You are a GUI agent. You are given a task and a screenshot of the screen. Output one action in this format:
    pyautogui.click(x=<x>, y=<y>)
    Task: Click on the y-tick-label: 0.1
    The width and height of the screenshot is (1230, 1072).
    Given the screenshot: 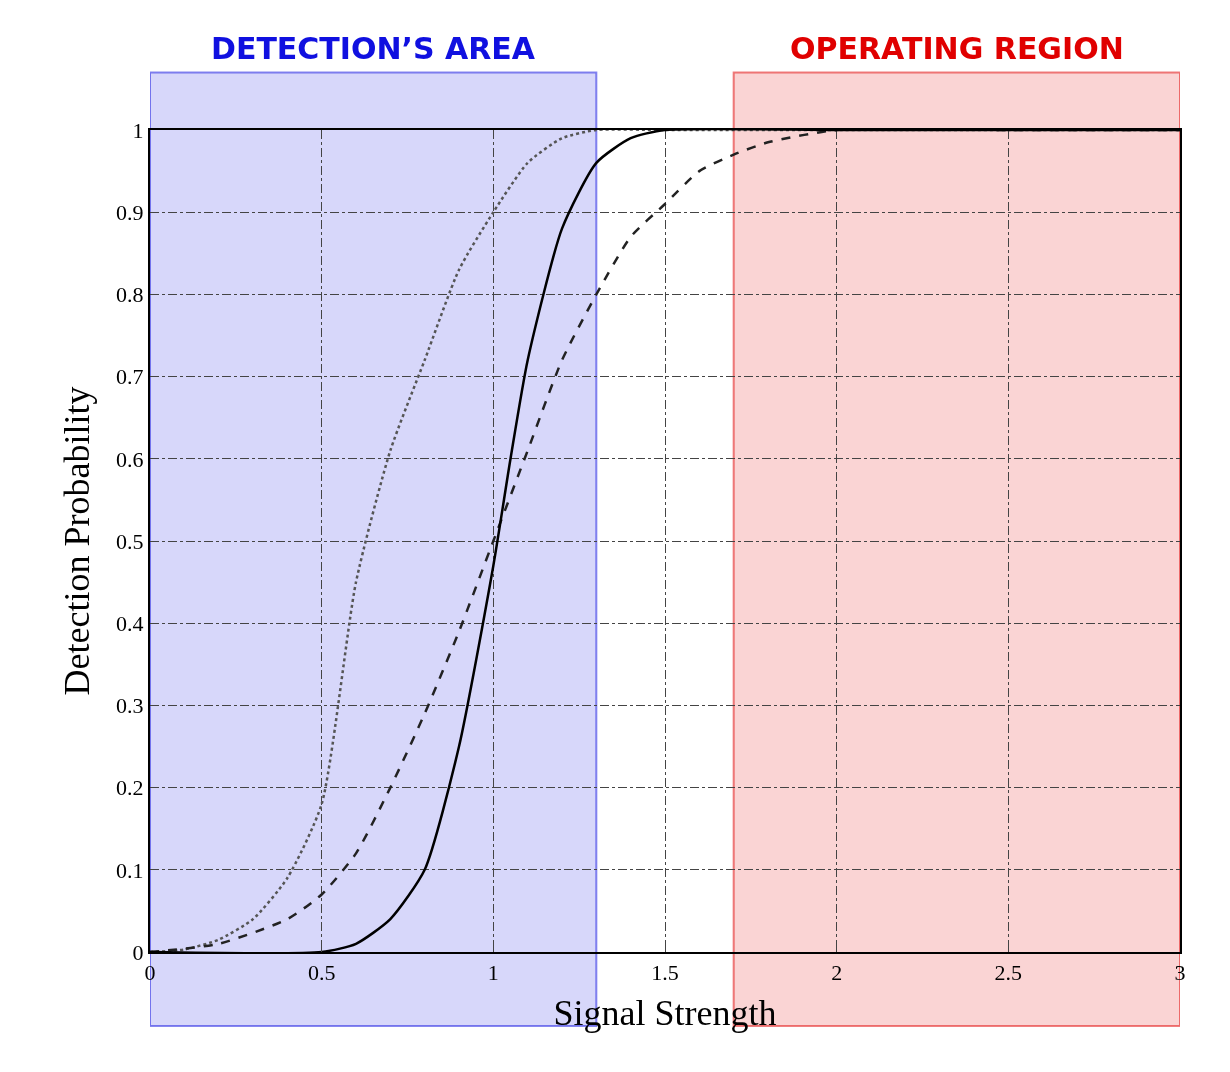 What is the action you would take?
    pyautogui.click(x=130, y=870)
    